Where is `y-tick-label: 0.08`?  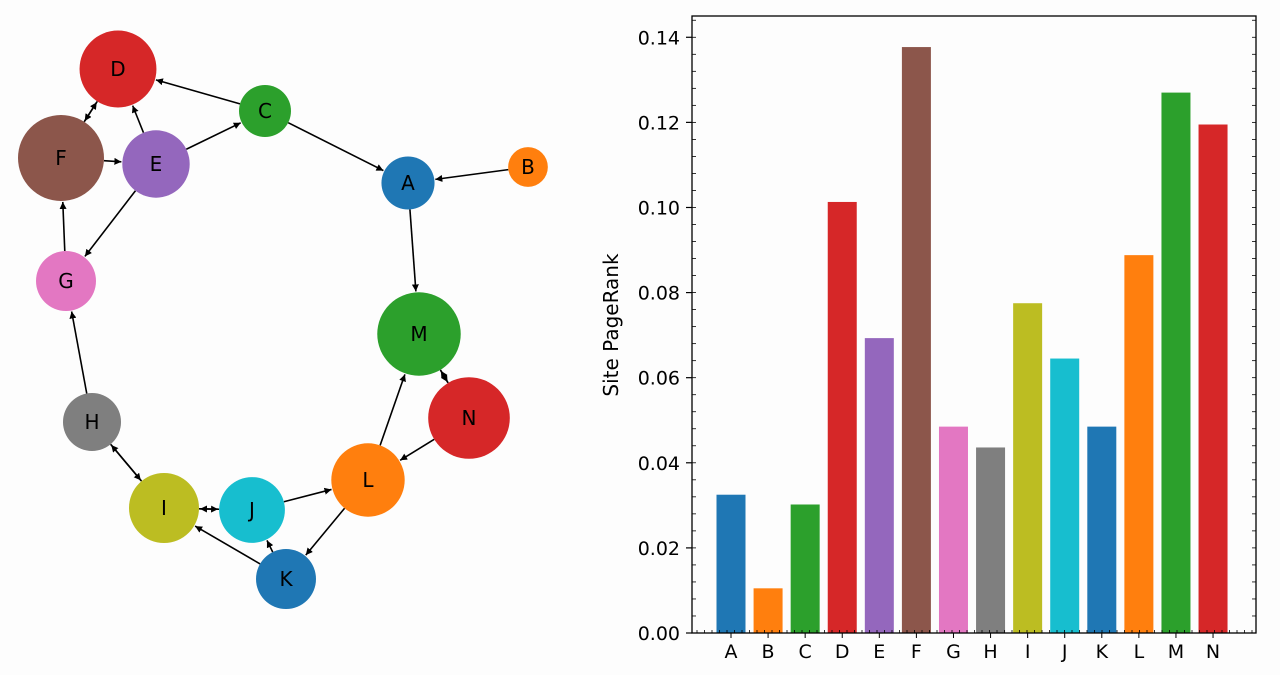 y-tick-label: 0.08 is located at coordinates (659, 294).